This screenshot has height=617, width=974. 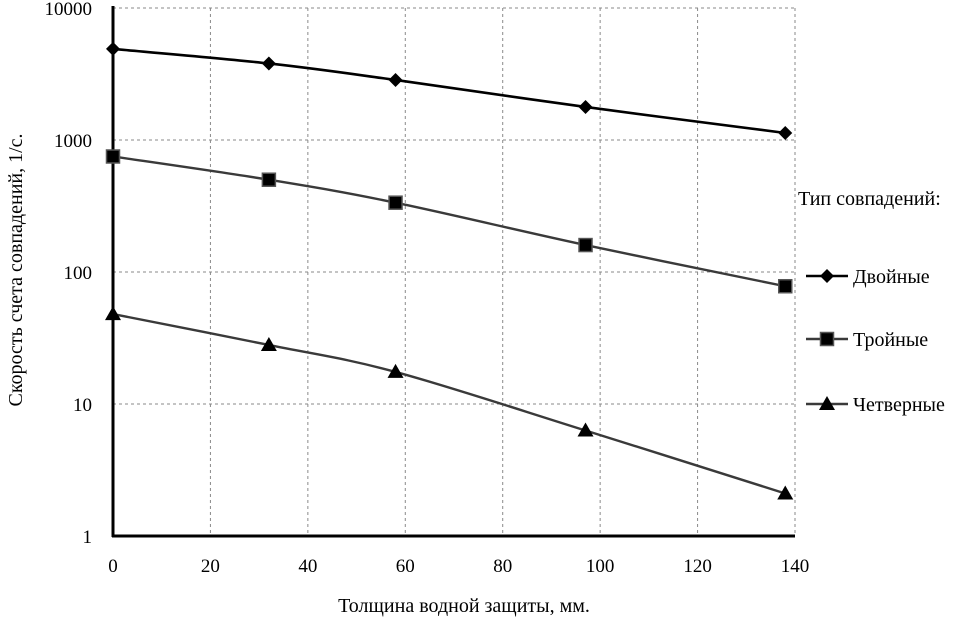 What do you see at coordinates (210, 566) in the screenshot?
I see `x-tick-label: 20` at bounding box center [210, 566].